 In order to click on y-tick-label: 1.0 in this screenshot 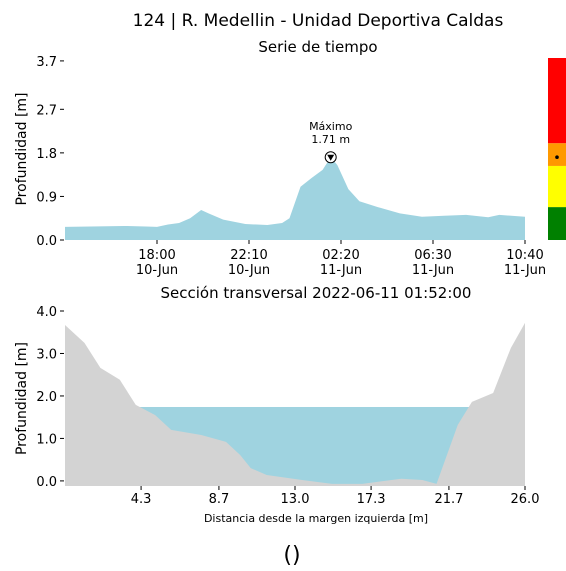, I will do `click(46, 439)`.